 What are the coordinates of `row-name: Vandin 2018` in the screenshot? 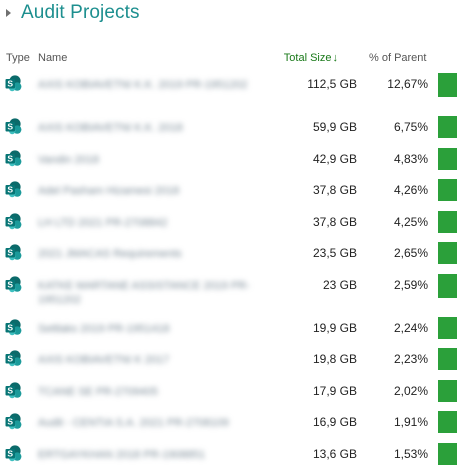 It's located at (148, 160).